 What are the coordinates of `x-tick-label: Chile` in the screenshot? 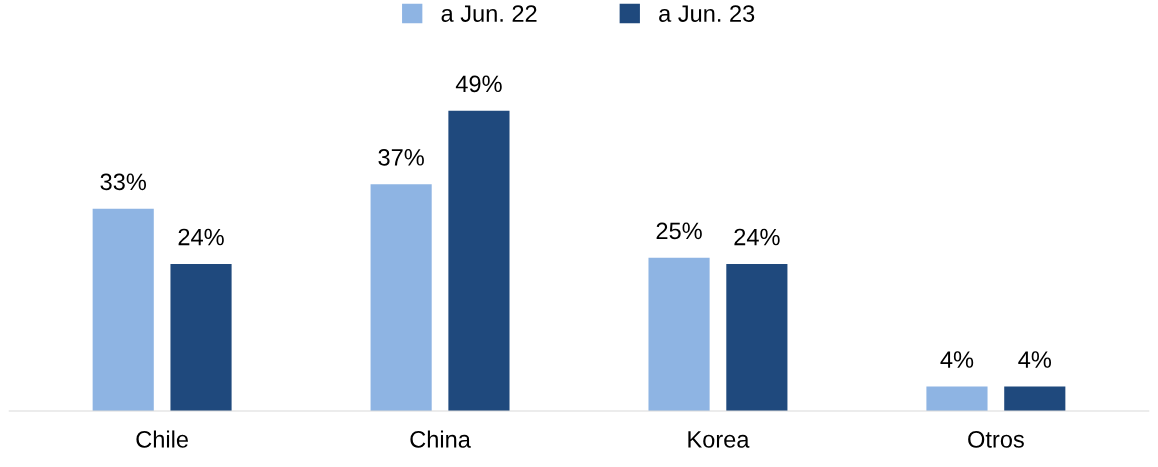 It's located at (162, 439).